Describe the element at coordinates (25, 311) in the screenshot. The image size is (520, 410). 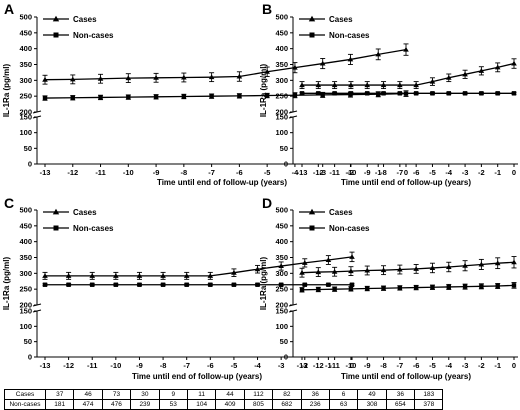
I see `y-tick-label: 150` at that location.